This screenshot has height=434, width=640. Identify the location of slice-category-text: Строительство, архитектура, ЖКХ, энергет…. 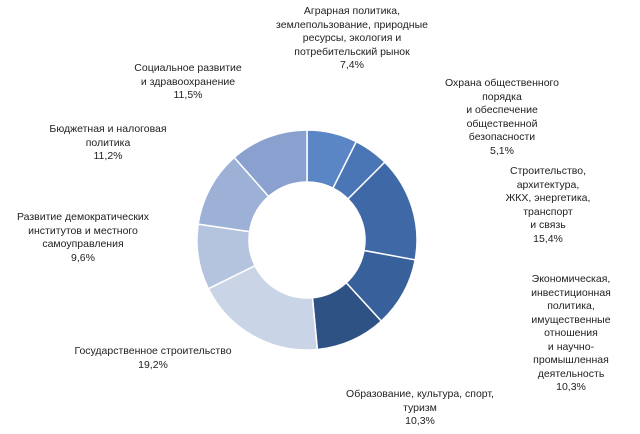
(548, 198).